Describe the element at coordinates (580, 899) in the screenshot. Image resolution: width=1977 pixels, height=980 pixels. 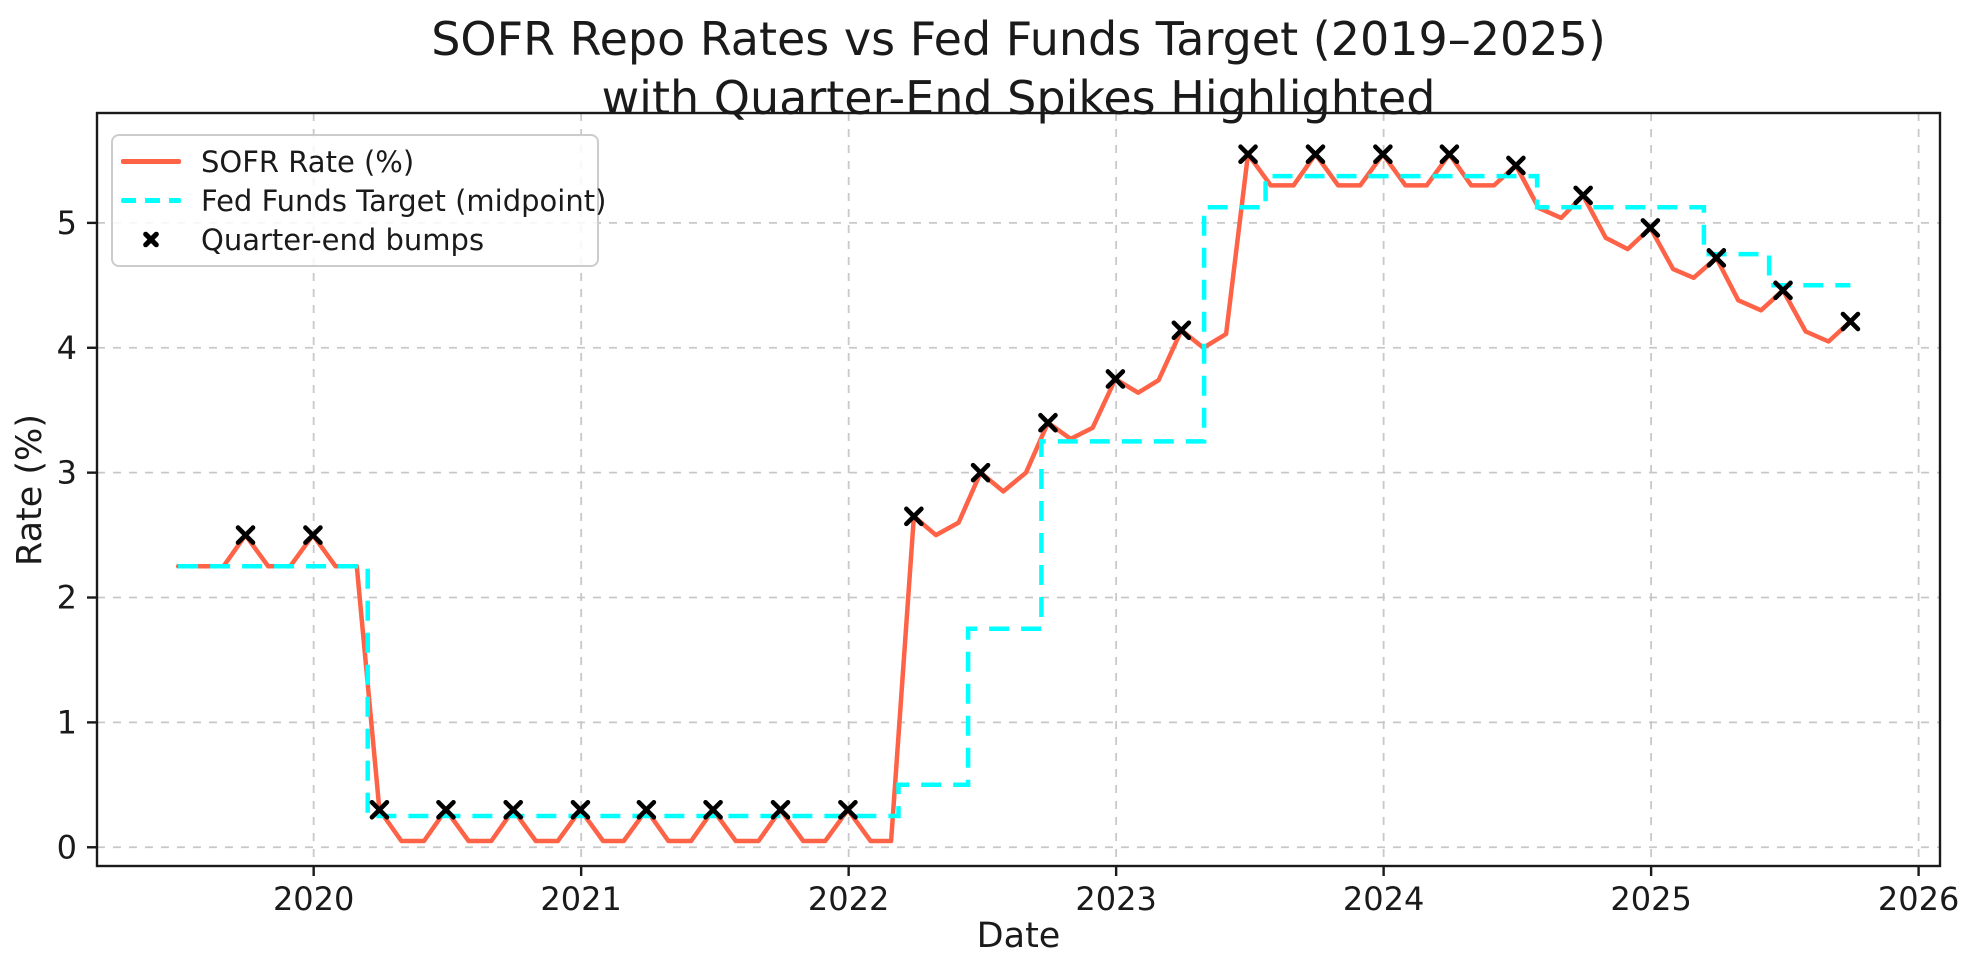
I see `x-tick-label: 2021` at that location.